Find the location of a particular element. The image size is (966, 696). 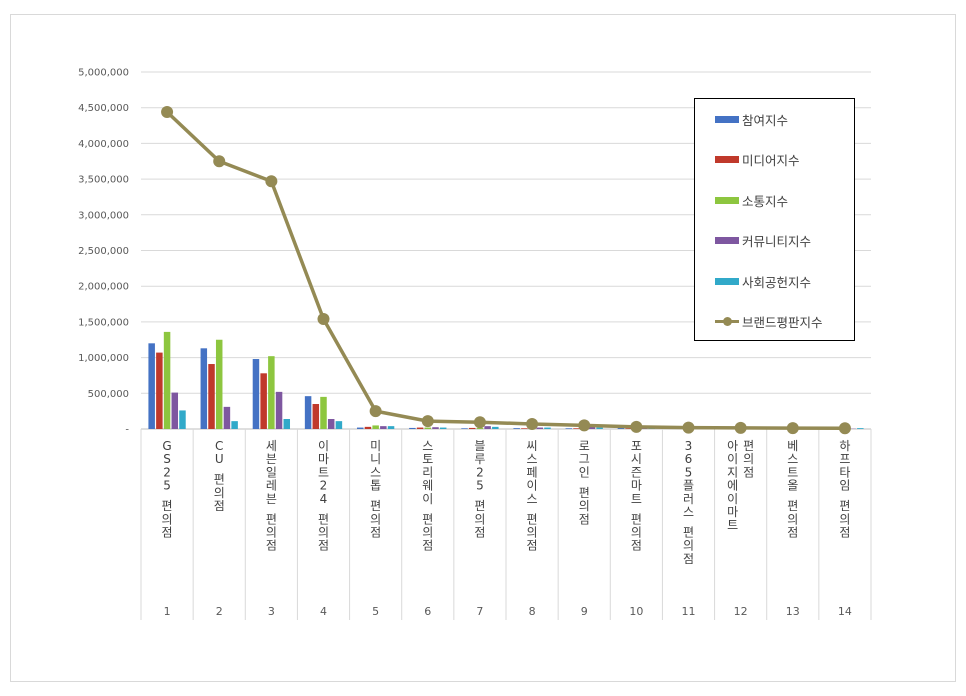

index-label: 13 is located at coordinates (793, 611).